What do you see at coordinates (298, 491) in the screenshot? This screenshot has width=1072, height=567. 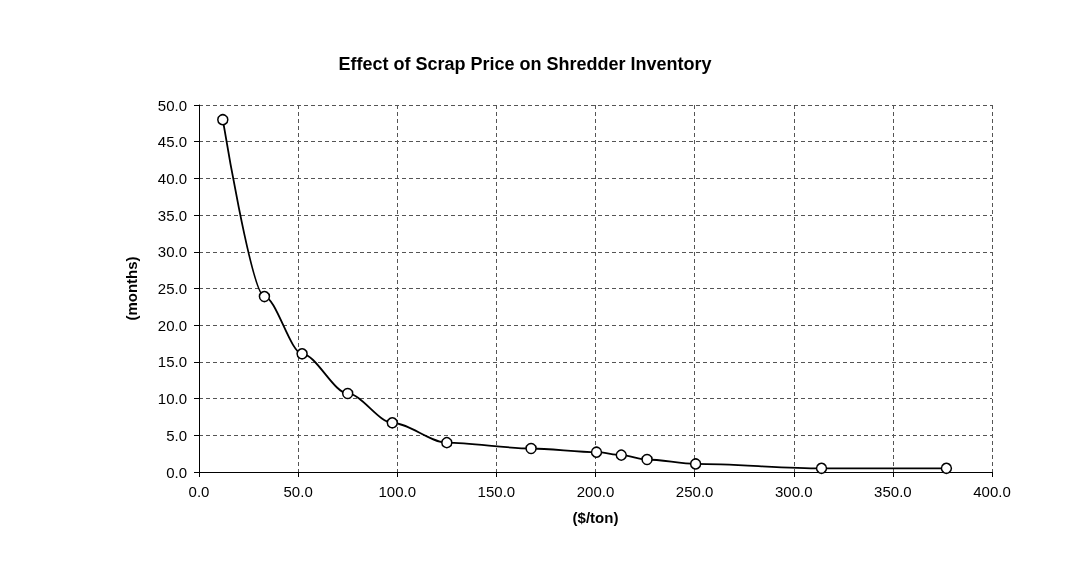 I see `x-tick-label: 50.0` at bounding box center [298, 491].